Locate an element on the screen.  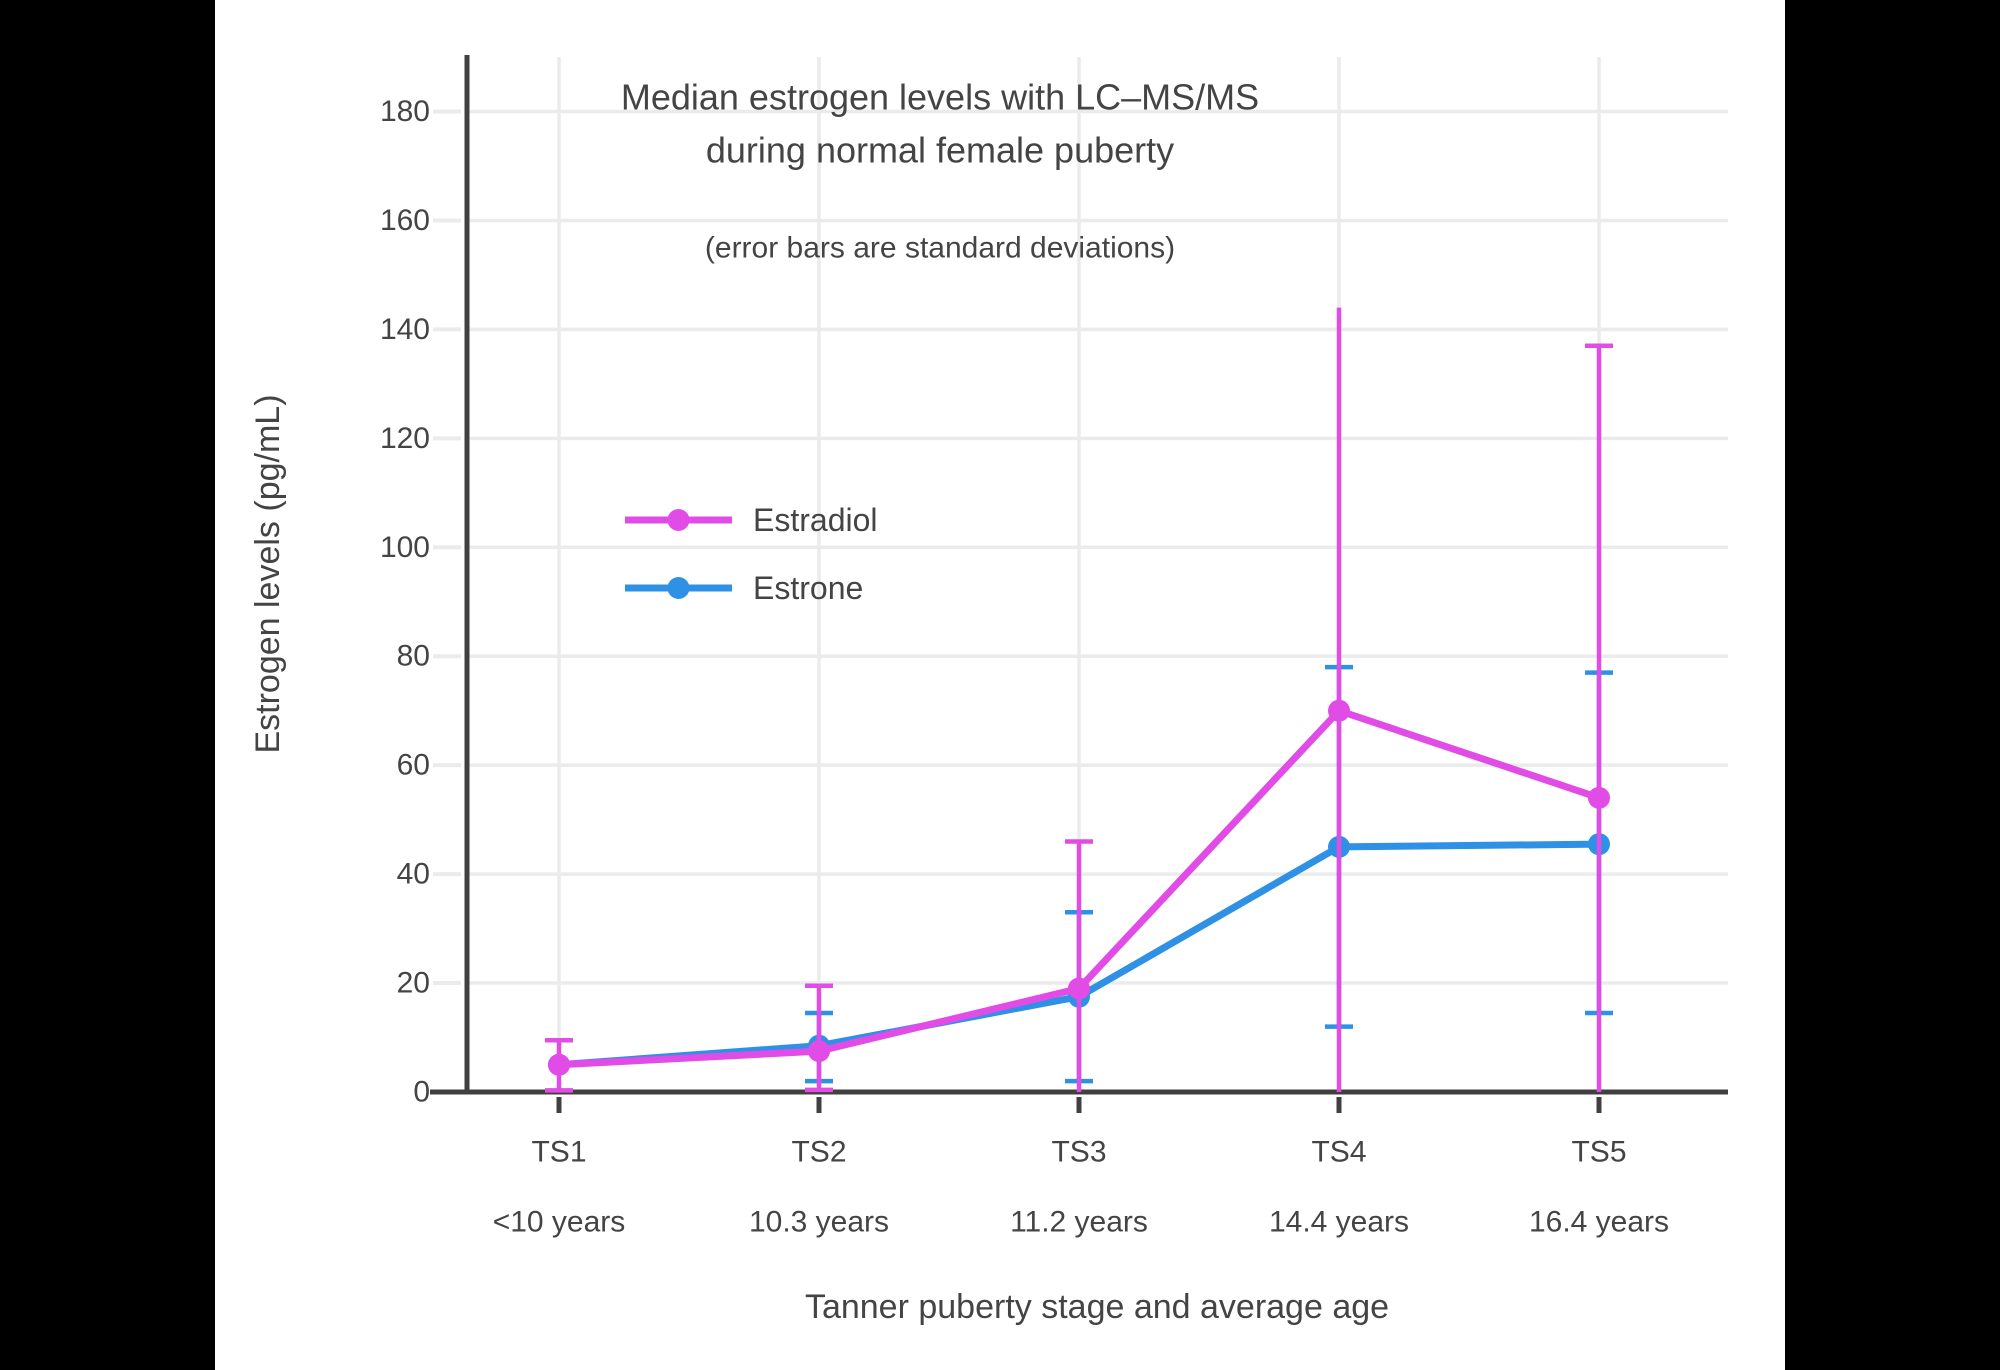
x-category-sublabel: 16.4 years is located at coordinates (1599, 1222).